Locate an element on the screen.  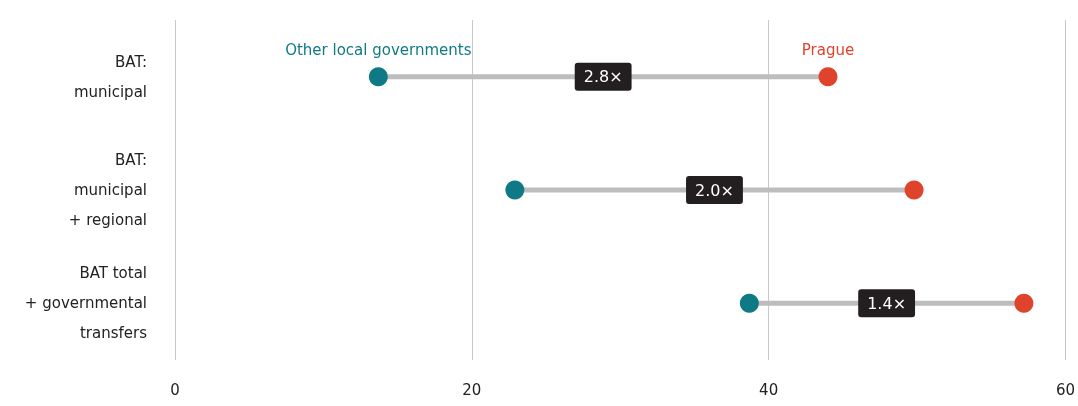
x-tick-label: 40 is located at coordinates (769, 389).